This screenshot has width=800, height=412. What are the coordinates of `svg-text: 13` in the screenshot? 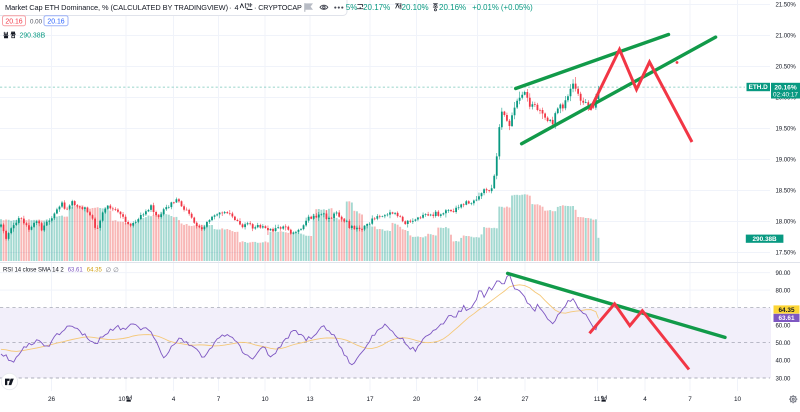 It's located at (310, 399).